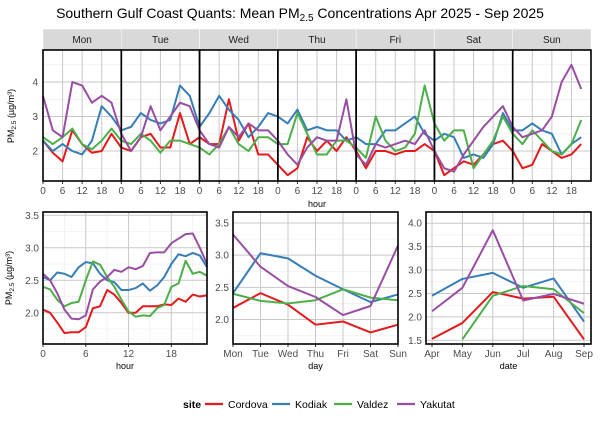 The width and height of the screenshot is (600, 428). Describe the element at coordinates (554, 354) in the screenshot. I see `x-tick-label: Aug` at that location.